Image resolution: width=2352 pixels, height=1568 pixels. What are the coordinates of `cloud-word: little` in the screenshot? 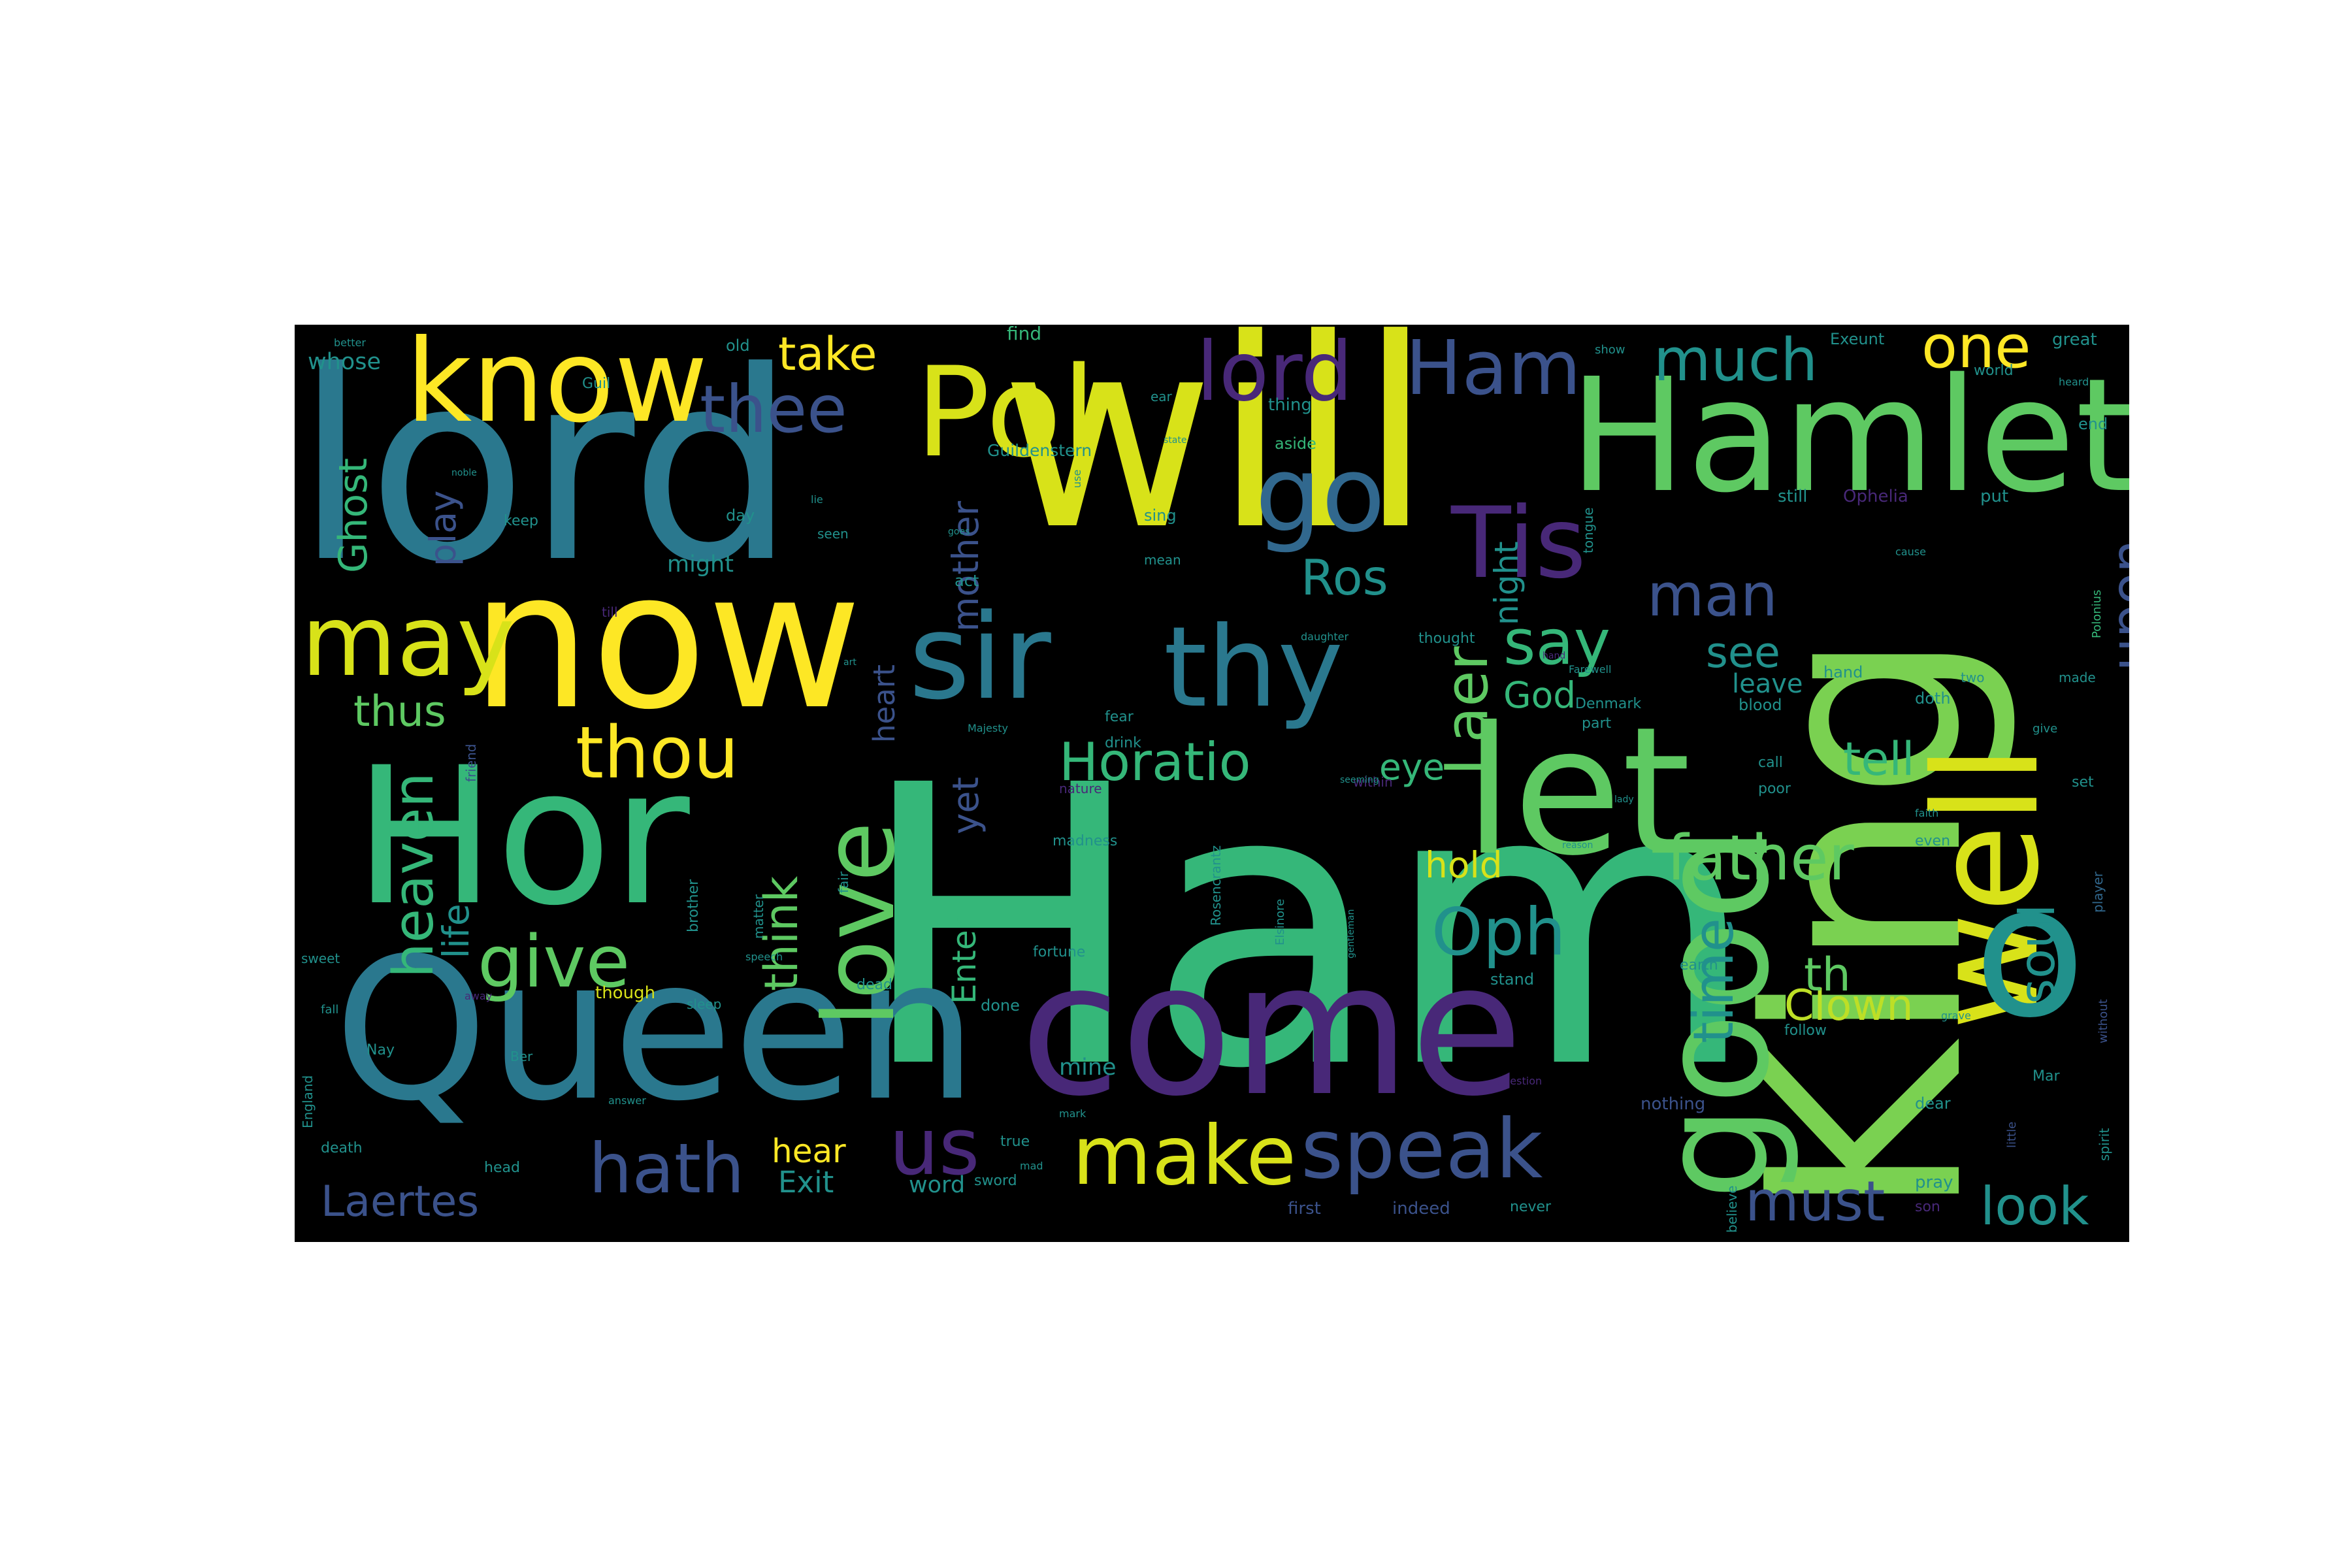 It's located at (2012, 1134).